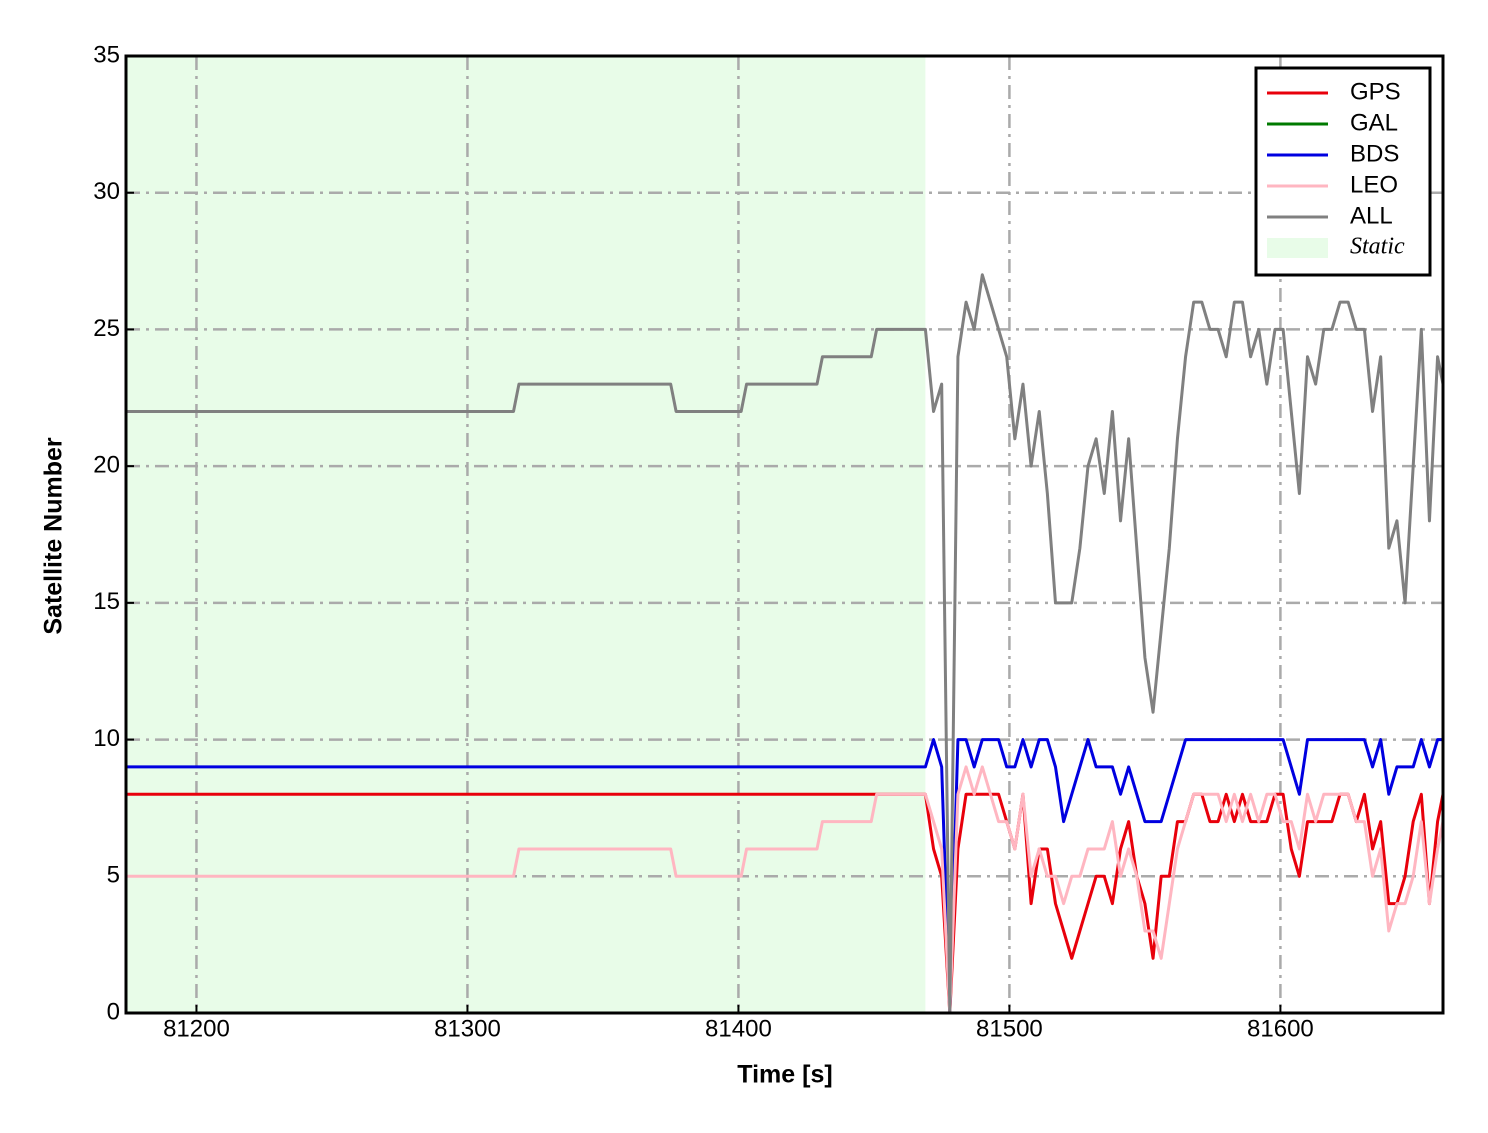  What do you see at coordinates (106, 464) in the screenshot?
I see `y-tick-label: 20` at bounding box center [106, 464].